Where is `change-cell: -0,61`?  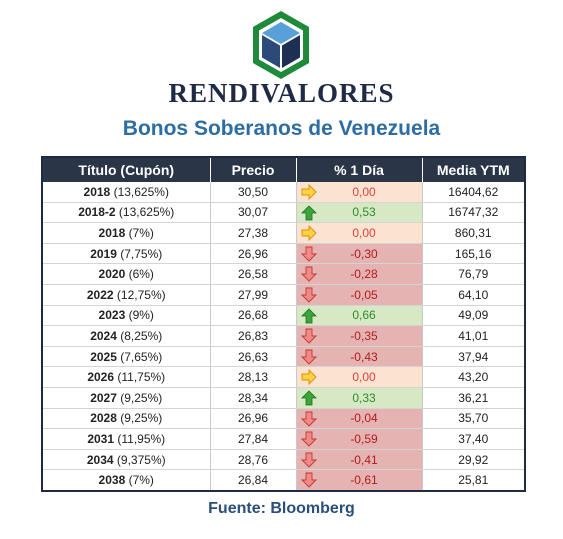
change-cell: -0,61 is located at coordinates (358, 480).